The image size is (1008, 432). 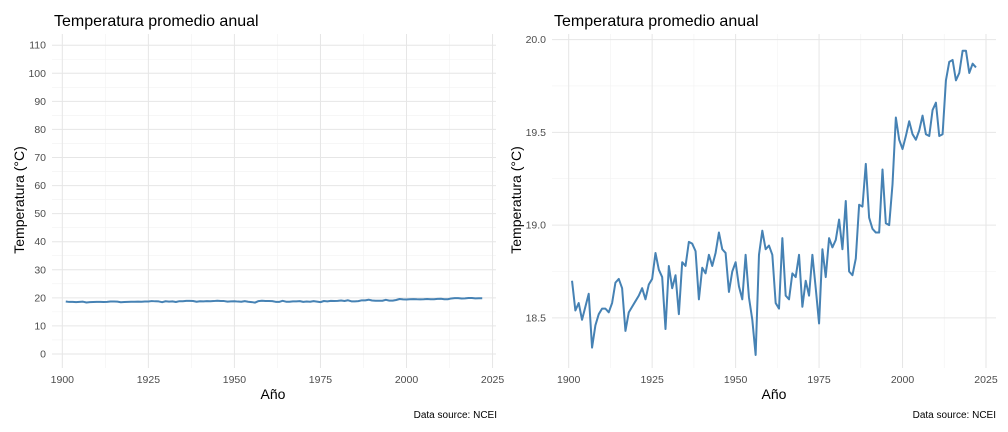 I want to click on chart-right-y-tick-label: 19.0, so click(x=536, y=226).